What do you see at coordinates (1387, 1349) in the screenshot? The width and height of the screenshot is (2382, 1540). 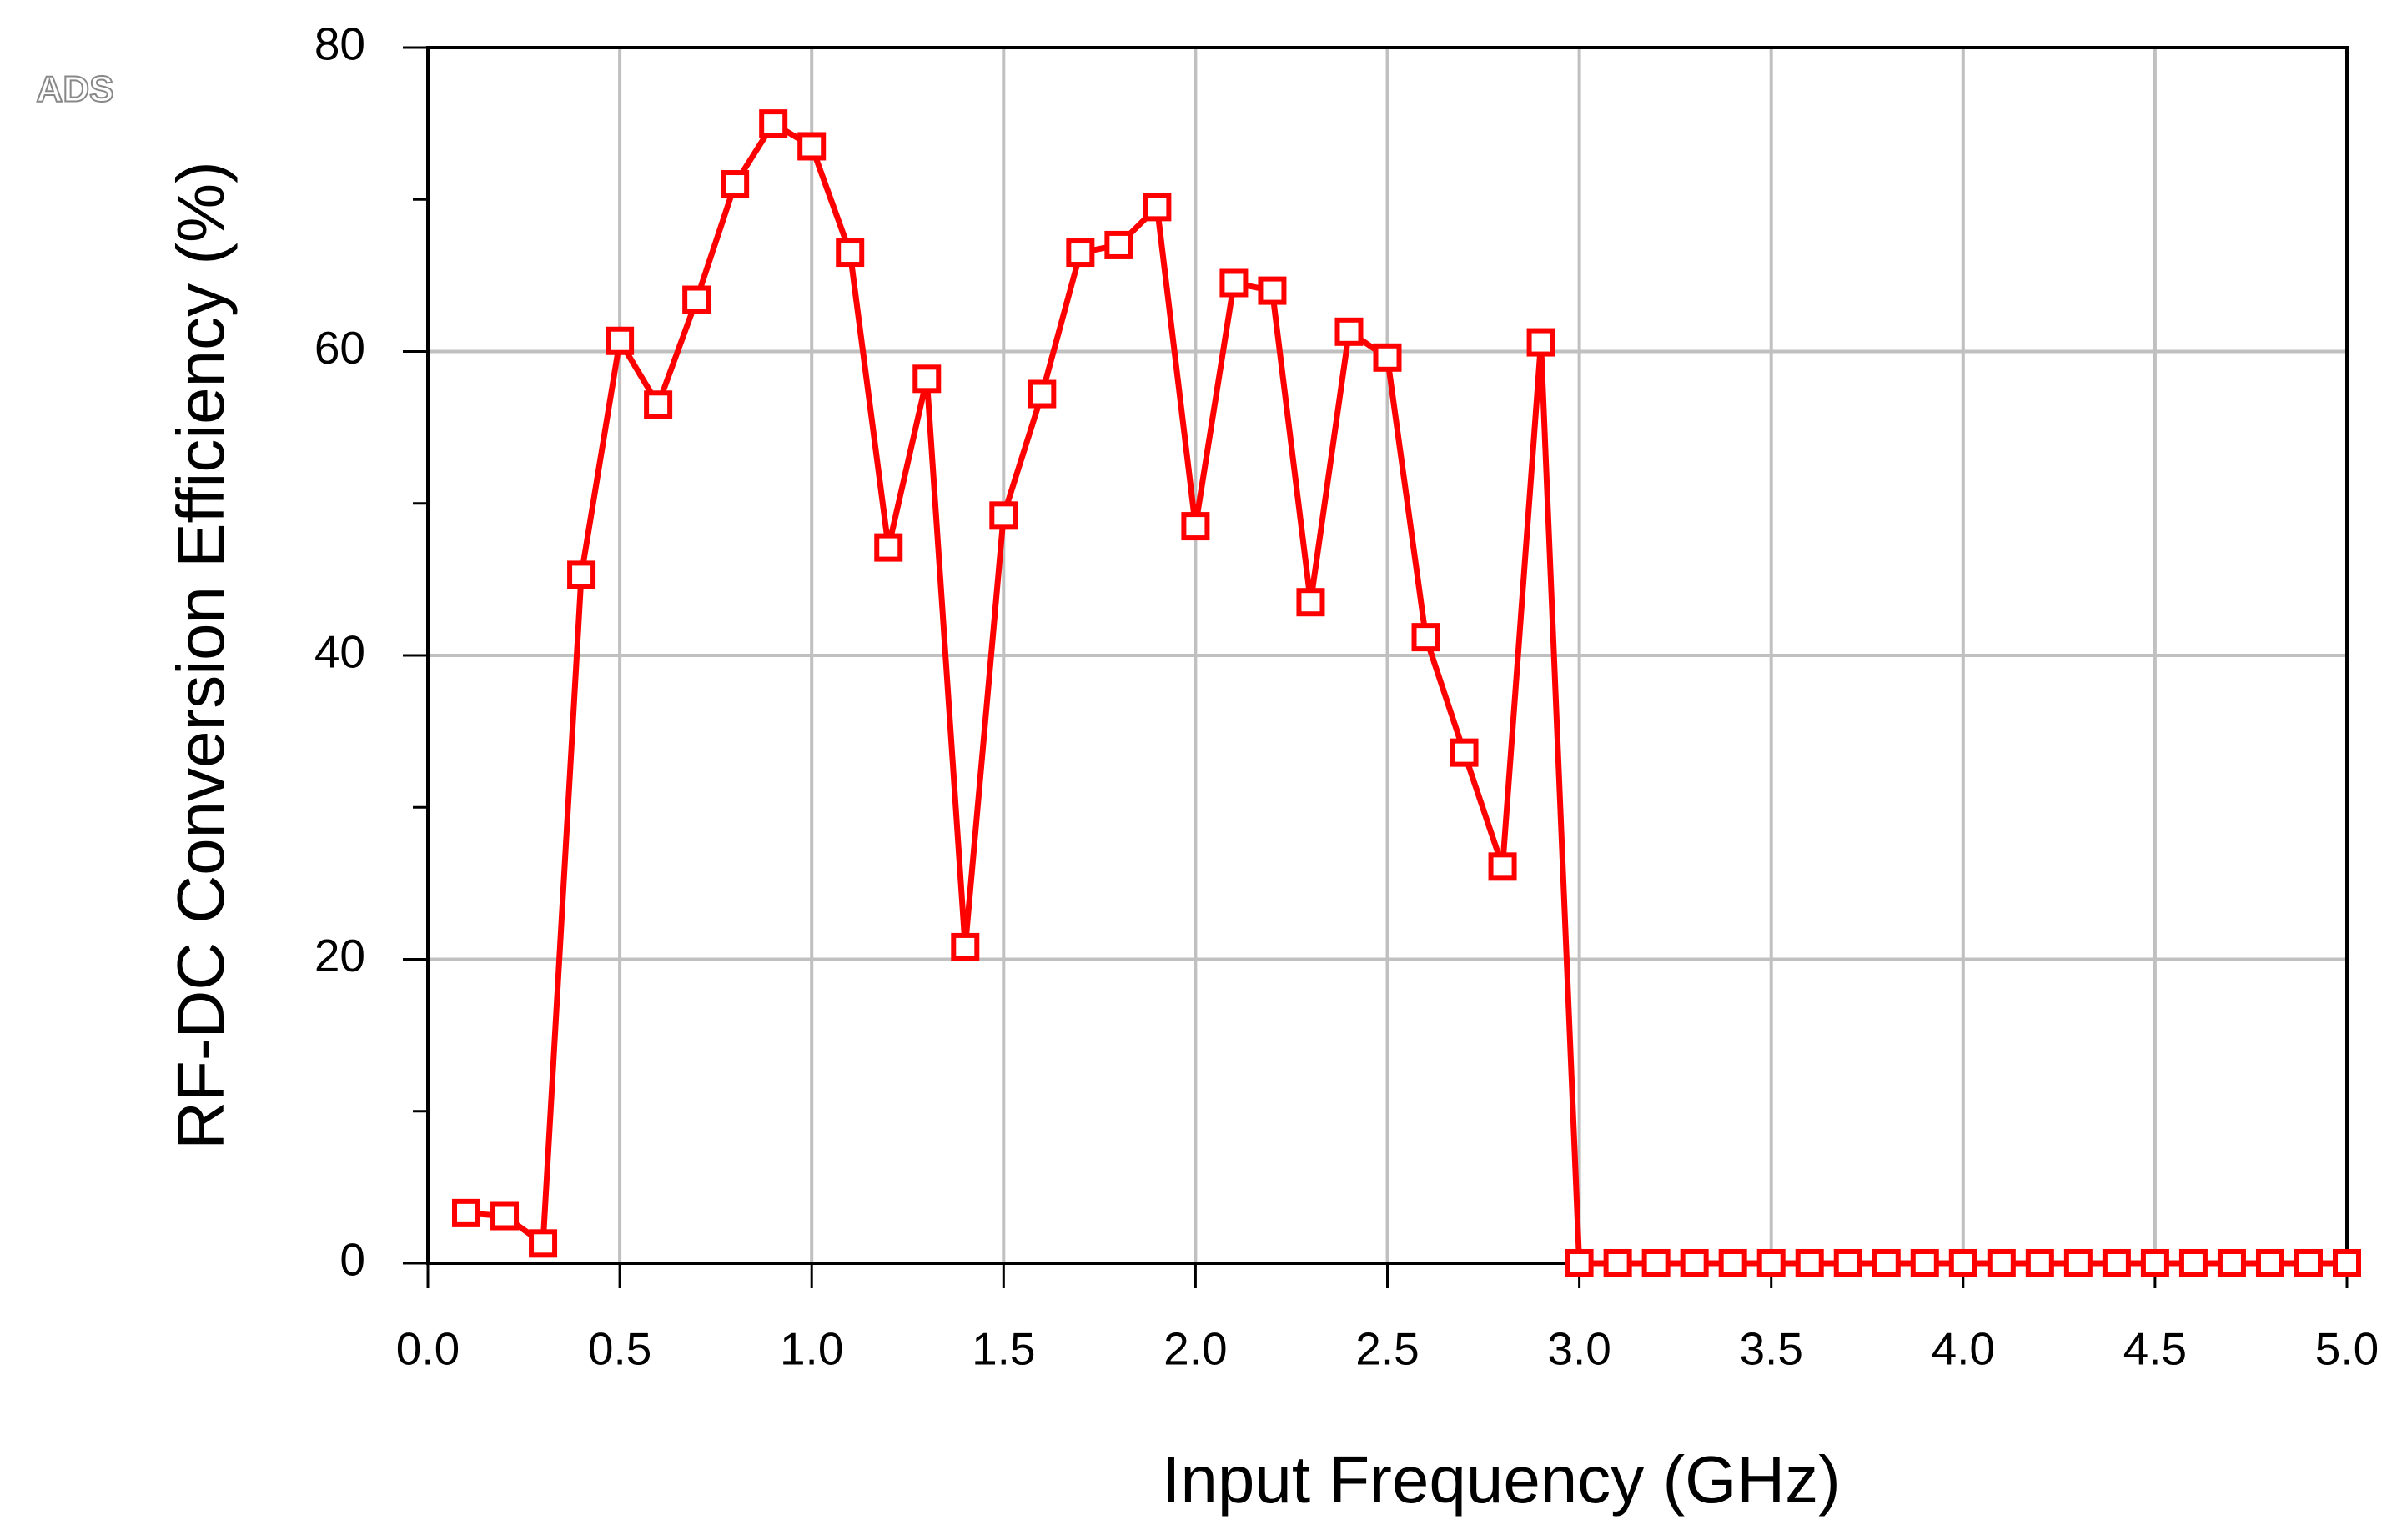 I see `x-tick-label: 2.5` at bounding box center [1387, 1349].